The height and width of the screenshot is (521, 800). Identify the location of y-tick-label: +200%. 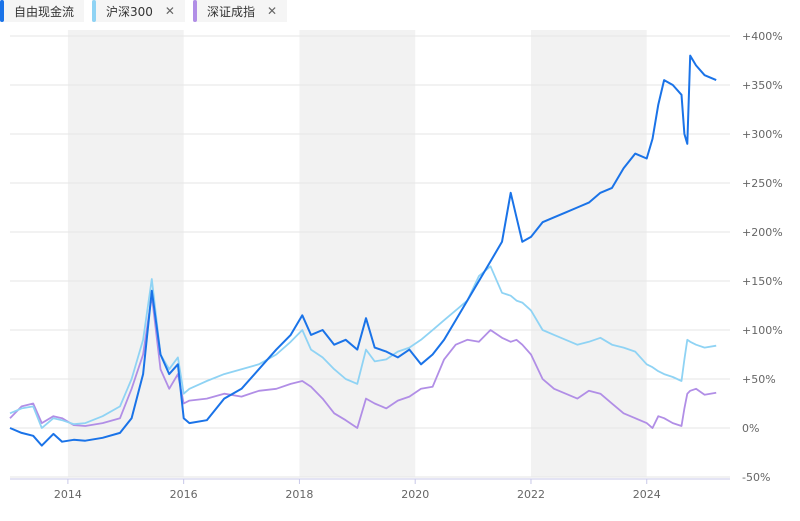
(762, 232).